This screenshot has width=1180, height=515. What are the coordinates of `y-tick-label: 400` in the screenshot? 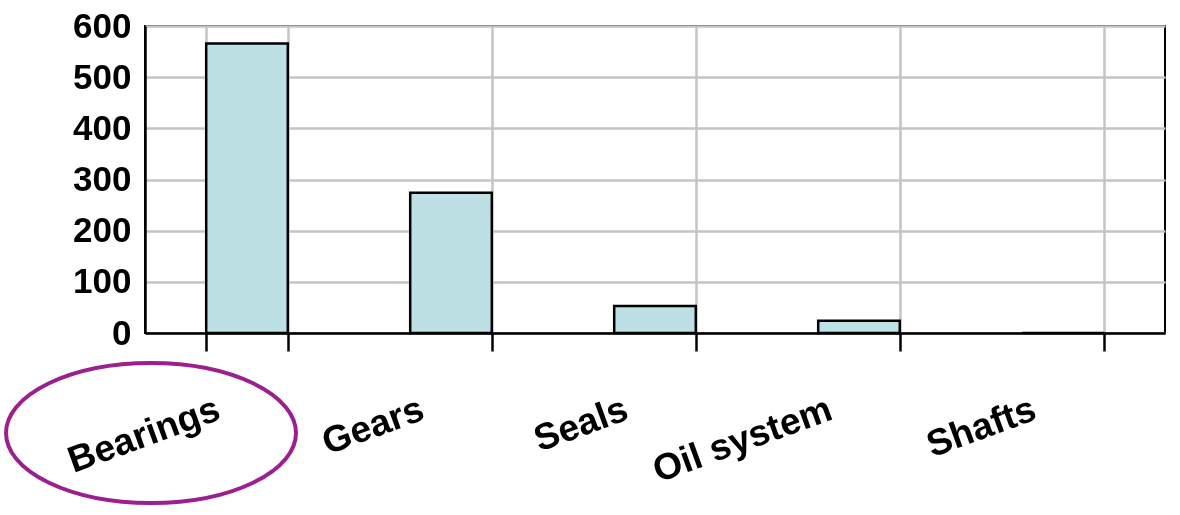 It's located at (102, 127).